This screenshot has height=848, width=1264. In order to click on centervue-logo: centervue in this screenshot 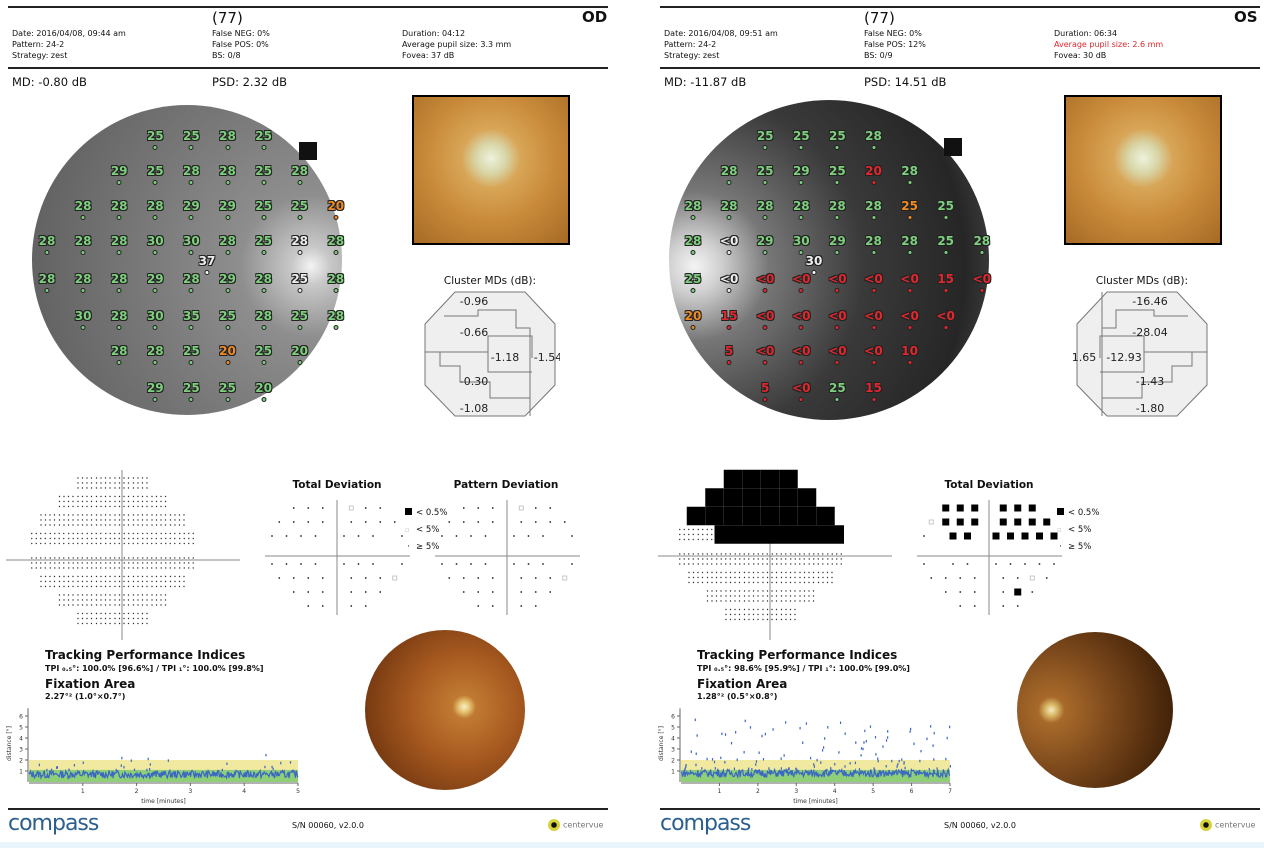, I will do `click(575, 825)`.